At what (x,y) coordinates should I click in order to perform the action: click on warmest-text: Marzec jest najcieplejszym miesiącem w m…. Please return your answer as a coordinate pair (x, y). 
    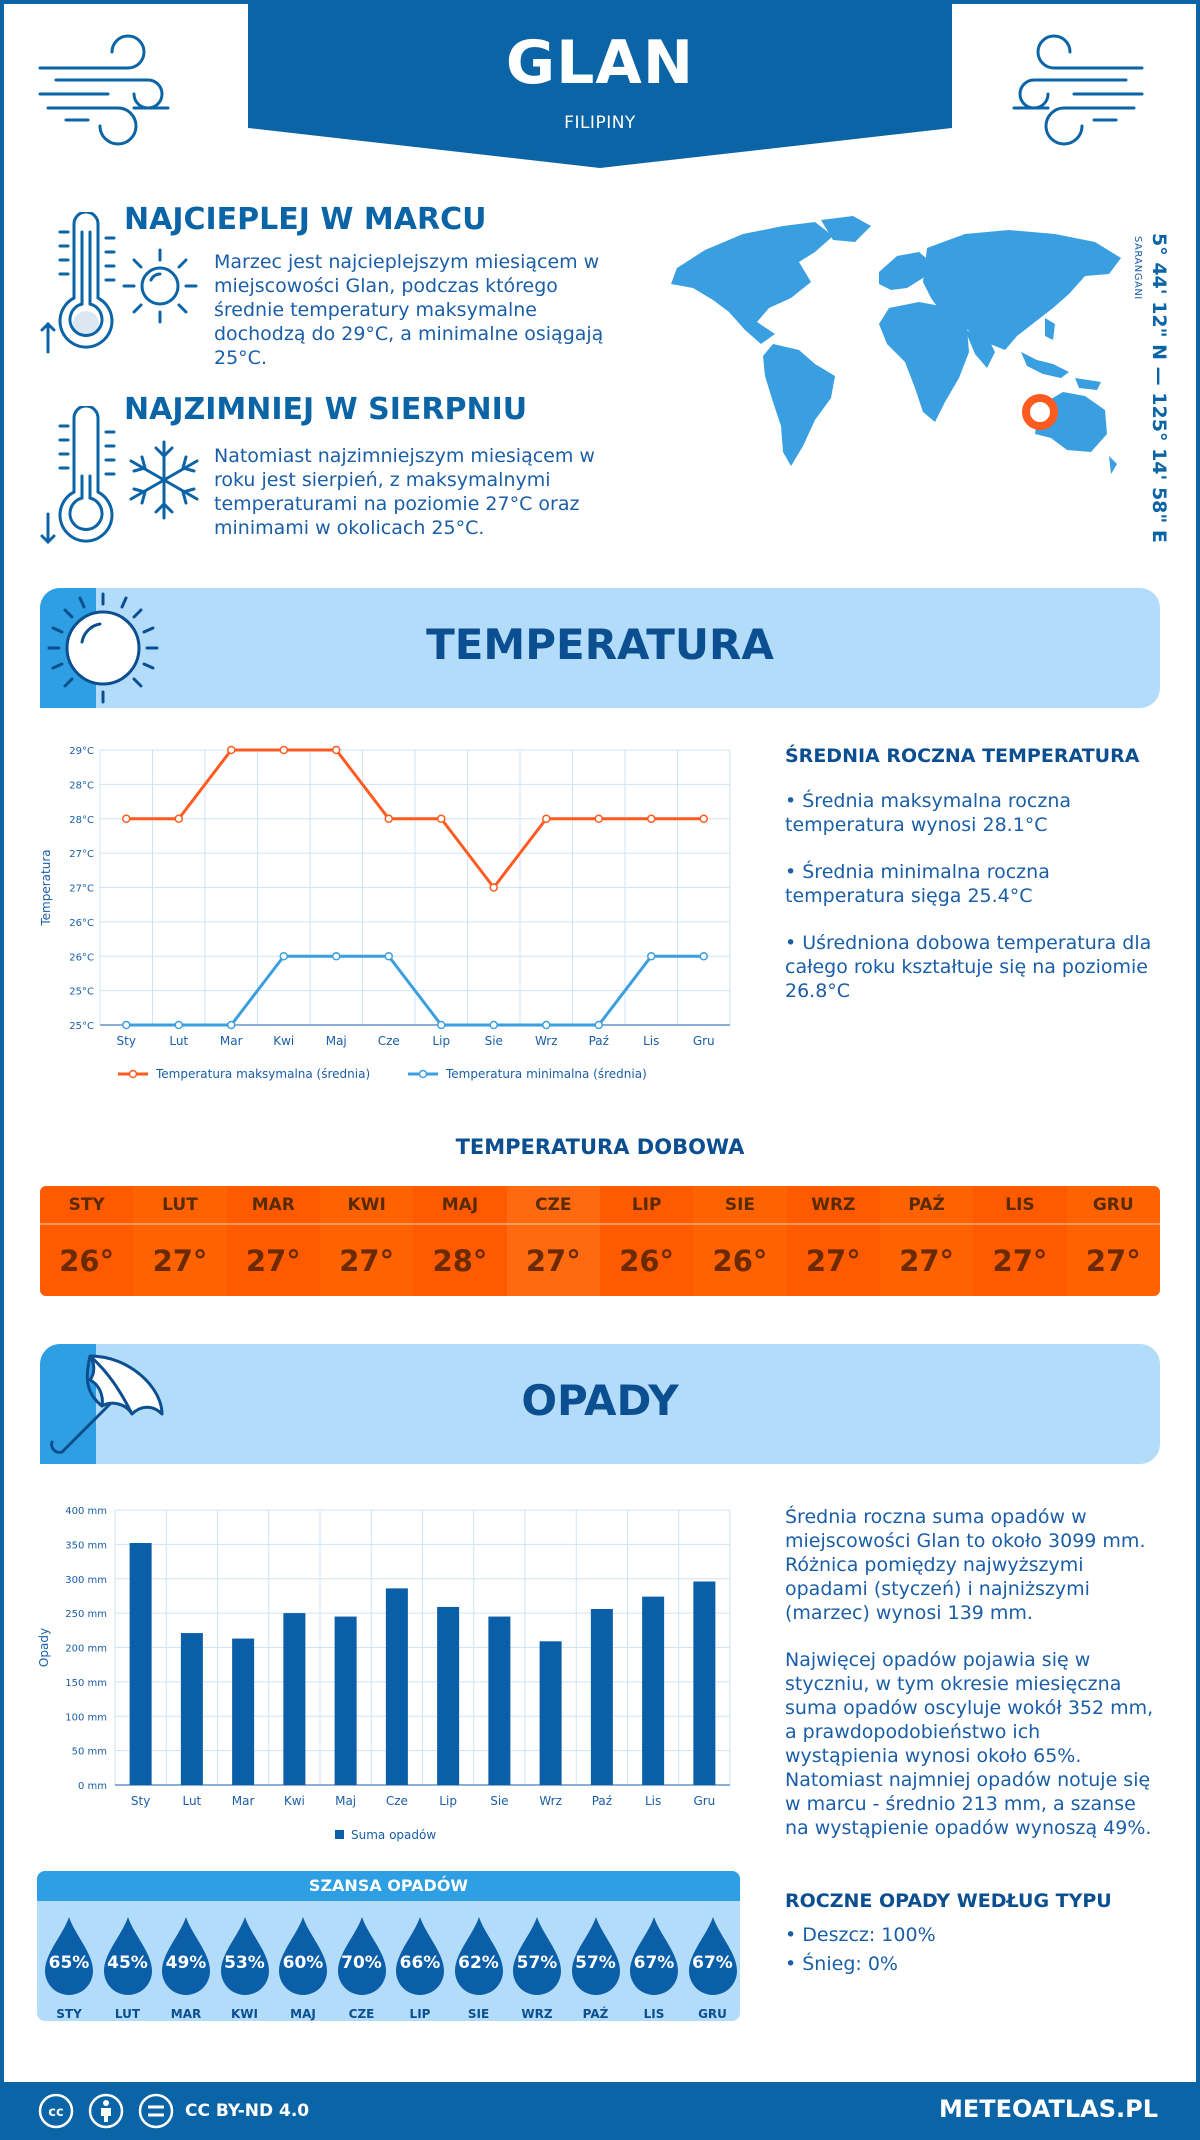
    Looking at the image, I should click on (409, 310).